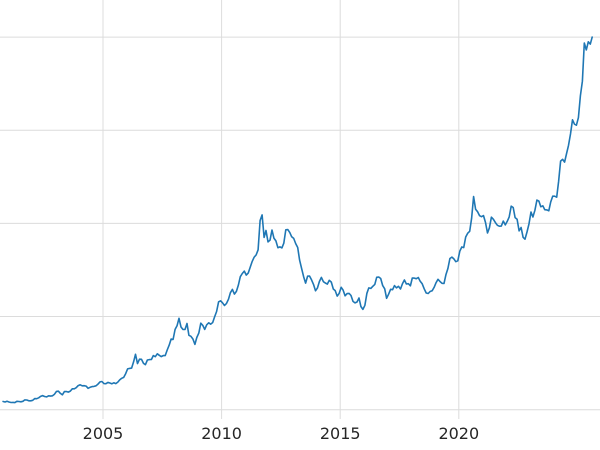  Describe the element at coordinates (103, 433) in the screenshot. I see `x-tick-label: 2005` at that location.